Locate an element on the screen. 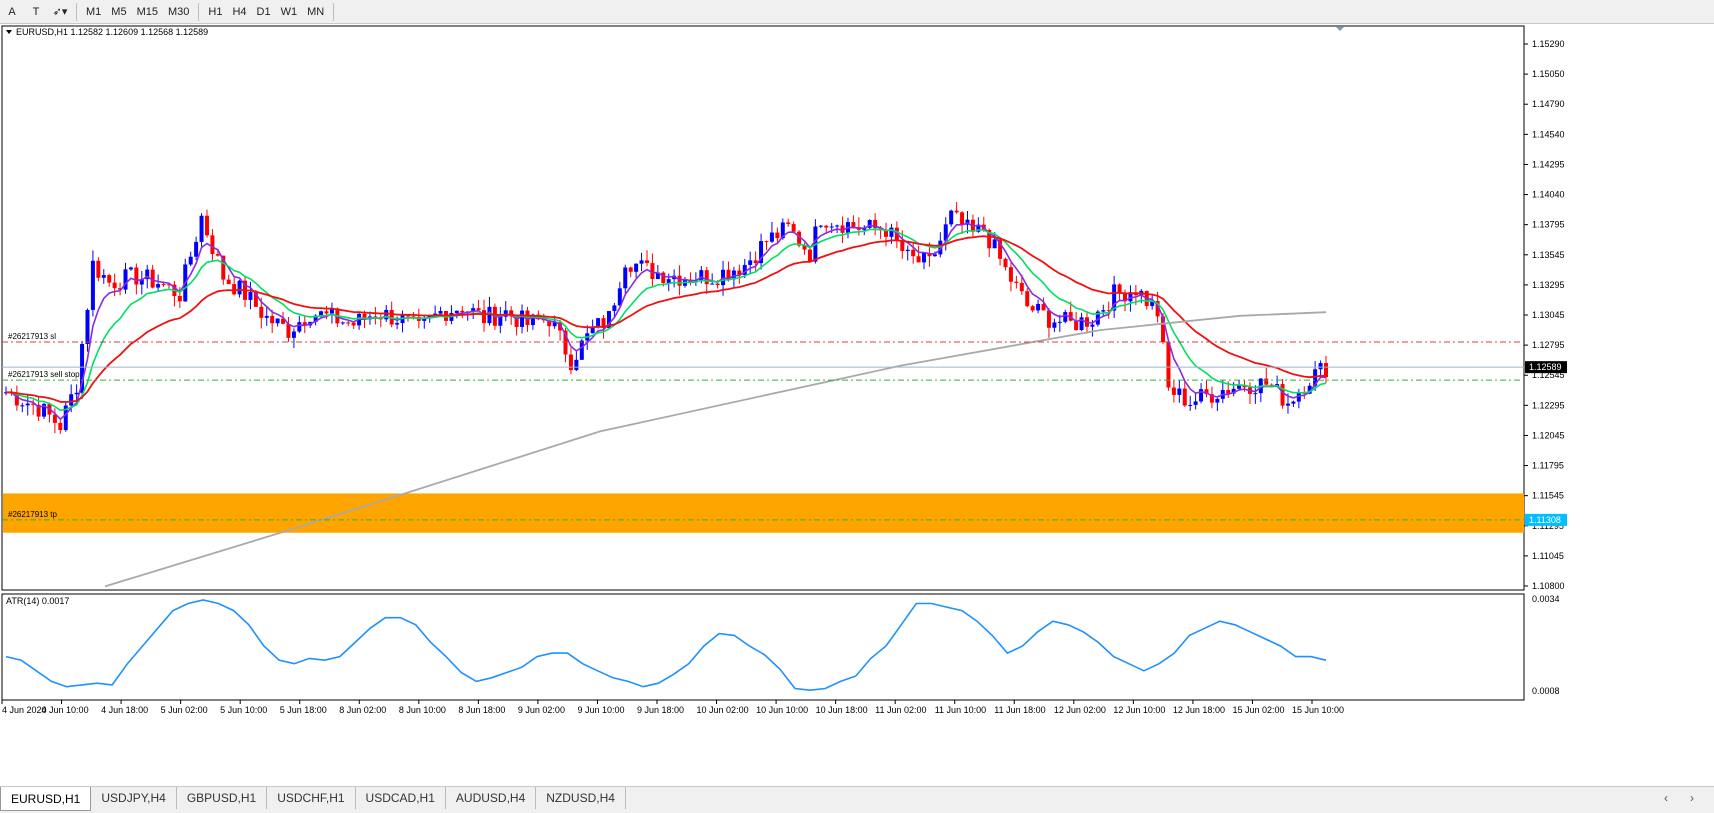 The width and height of the screenshot is (1714, 813). time-axis-label: 9 Jun 10:00 is located at coordinates (600, 710).